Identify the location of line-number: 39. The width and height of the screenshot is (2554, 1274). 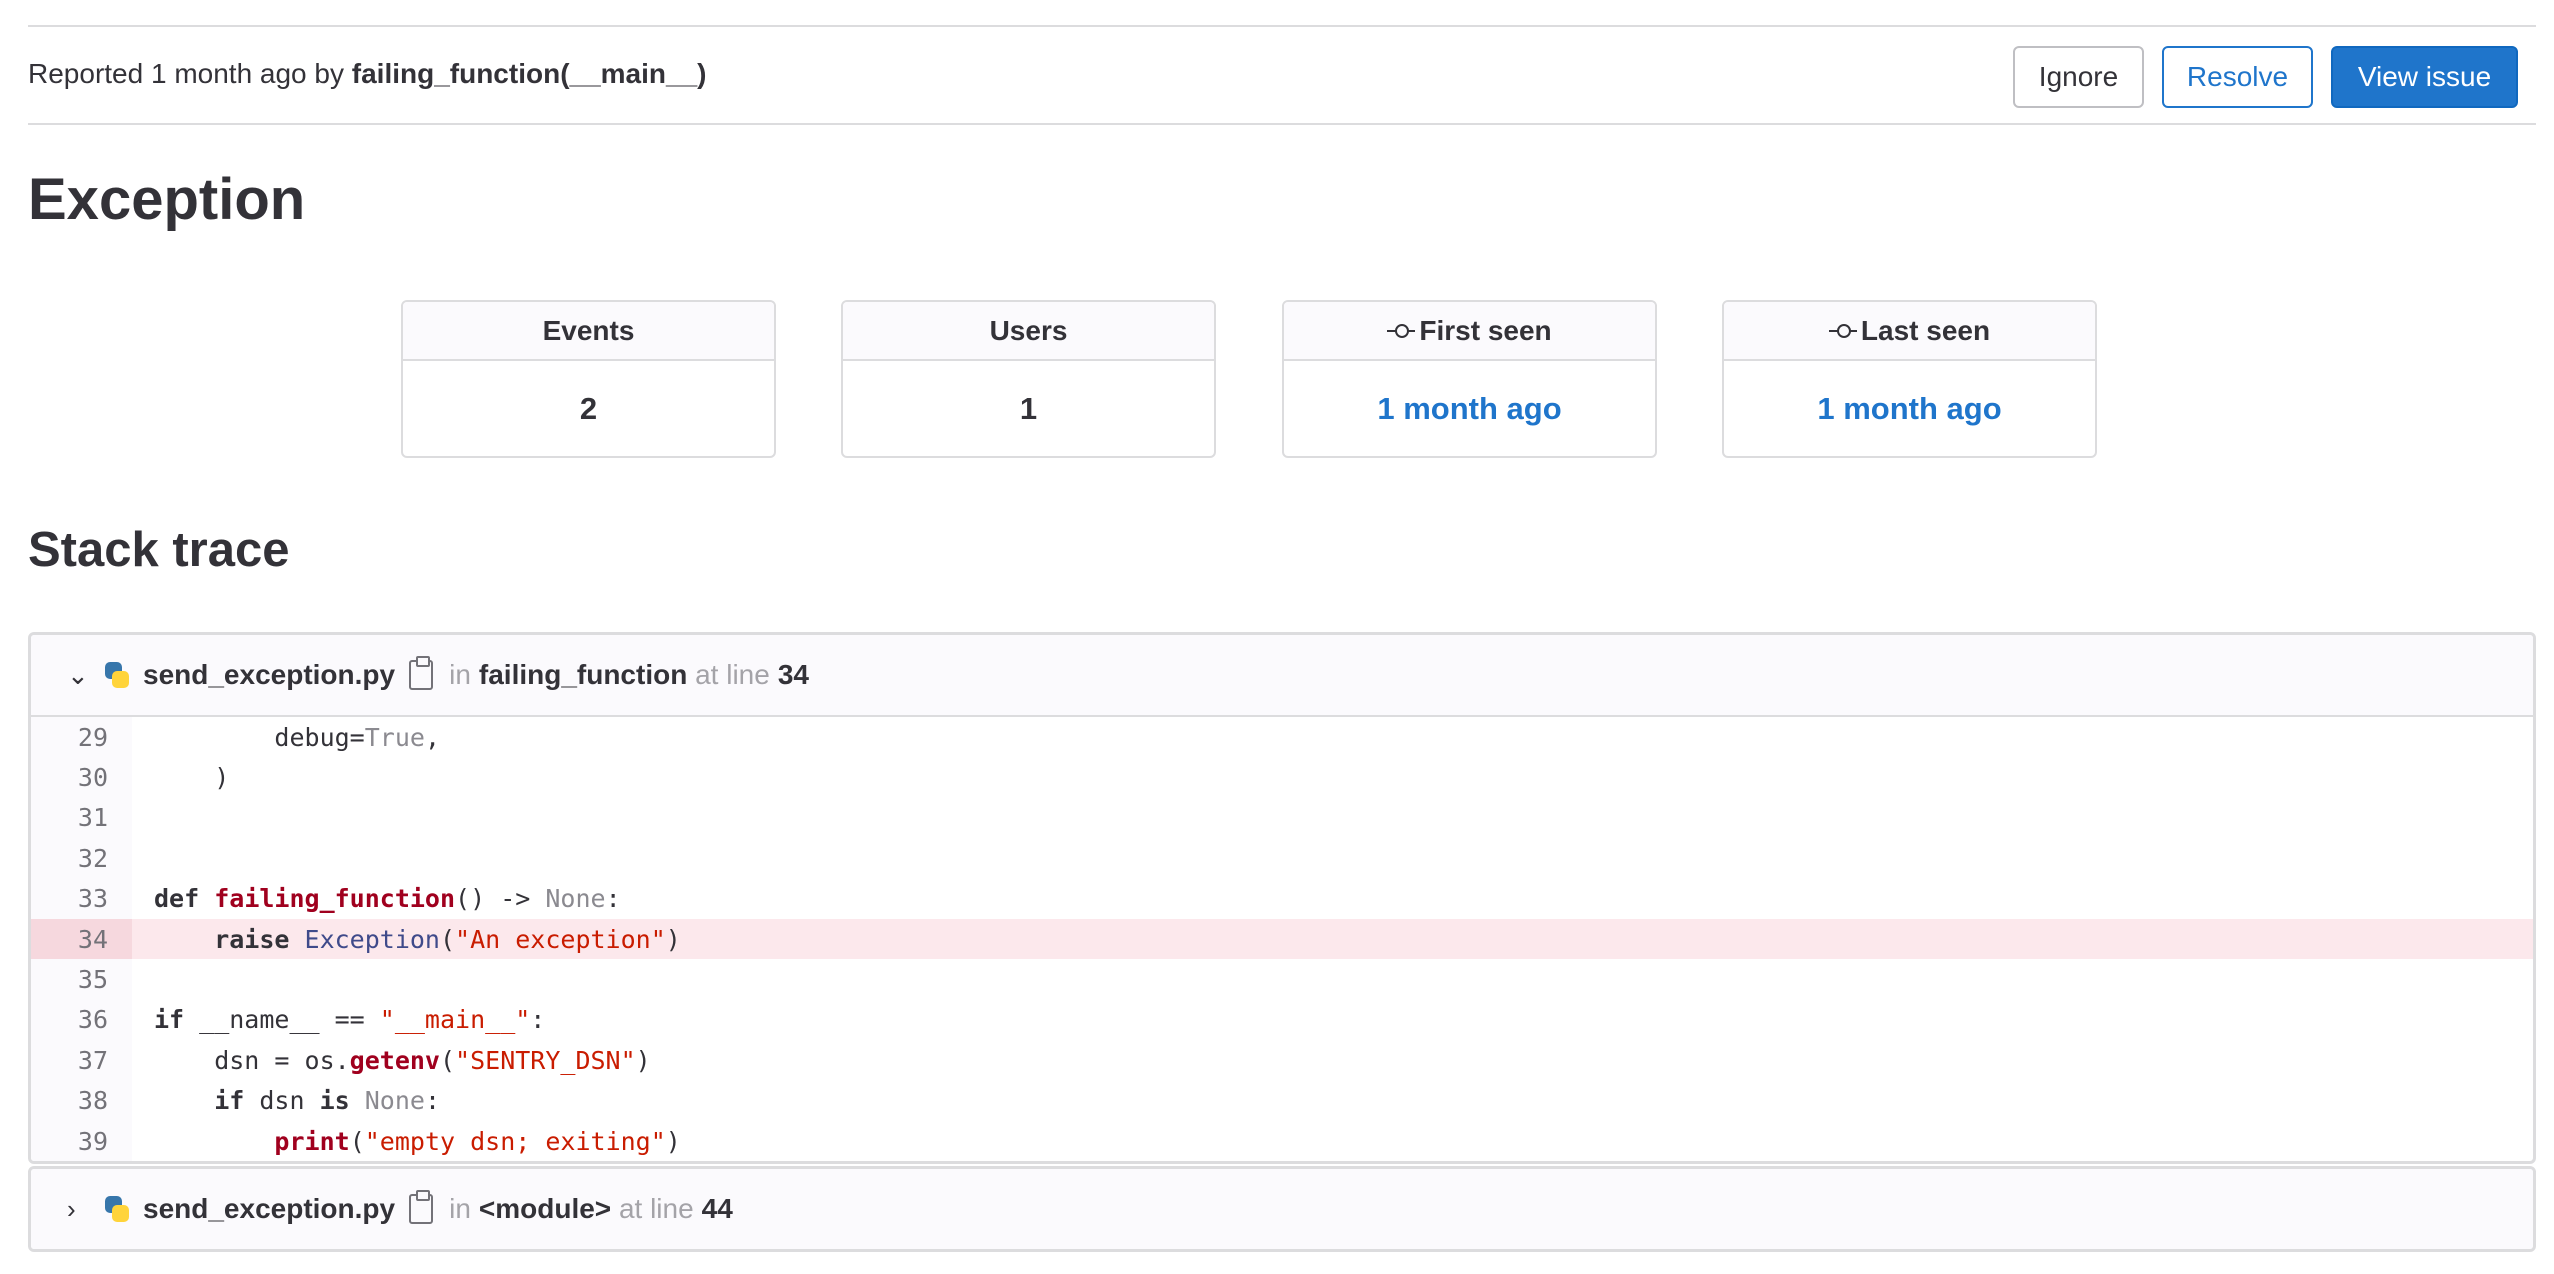
(81, 1140).